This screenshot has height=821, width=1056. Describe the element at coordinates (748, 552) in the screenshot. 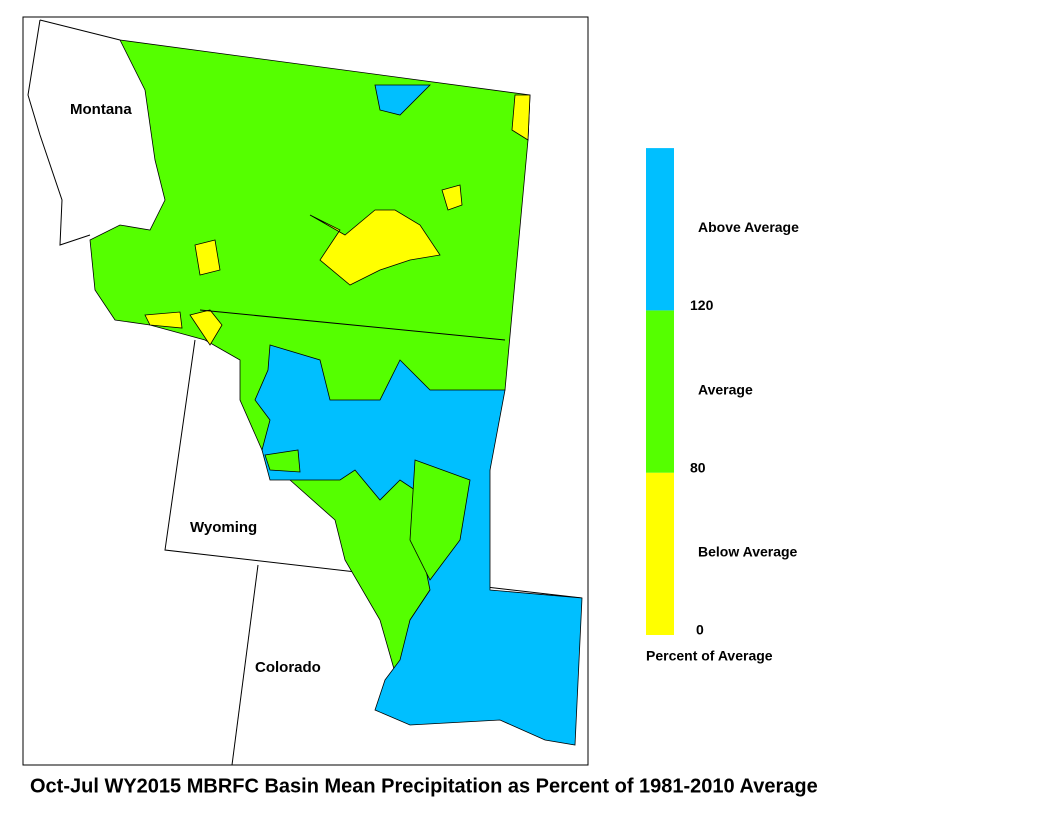

I see `legend-label: Below Average` at that location.